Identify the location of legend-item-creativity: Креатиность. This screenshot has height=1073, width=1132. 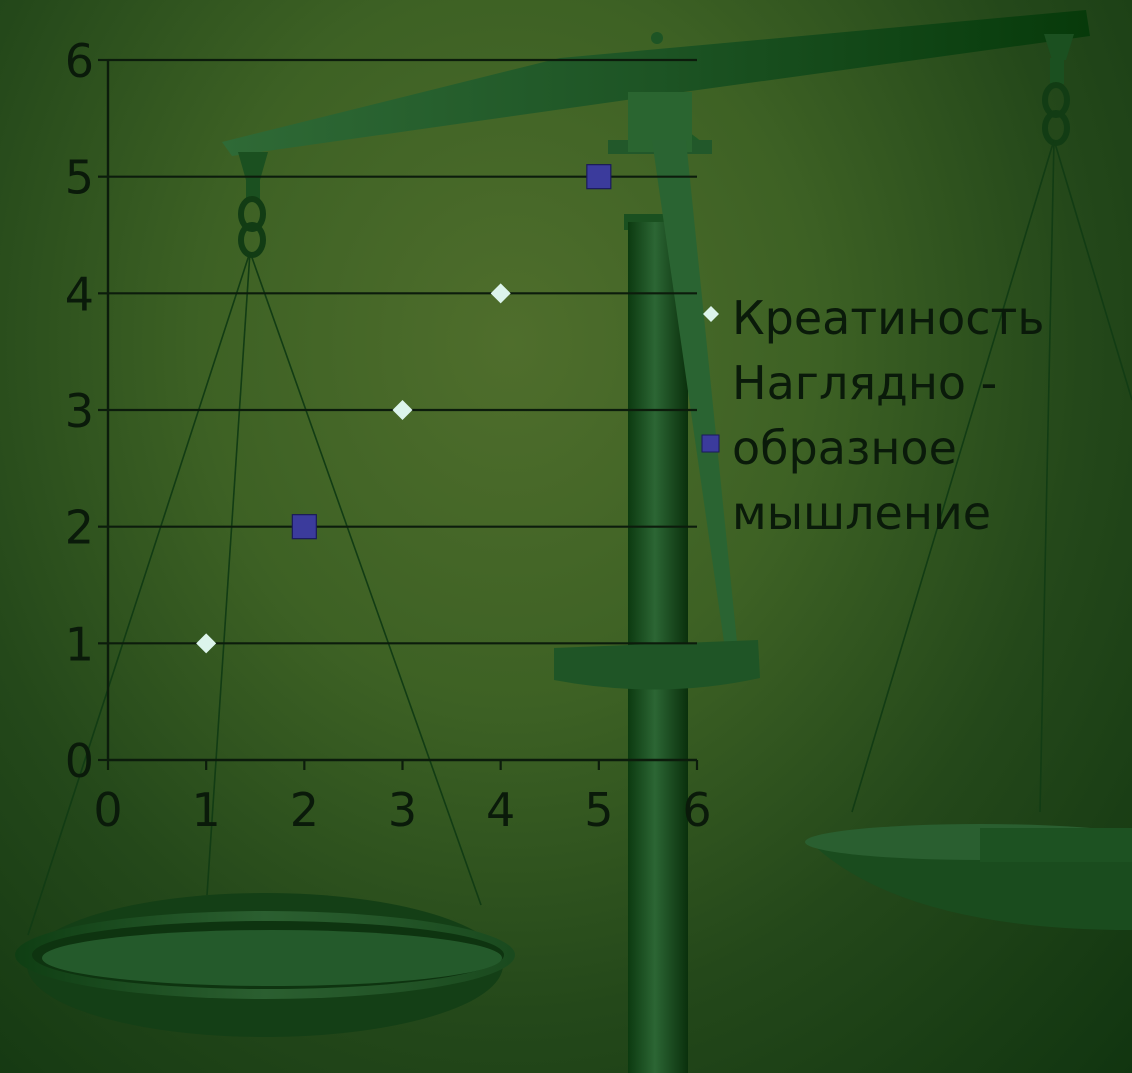
(873, 318).